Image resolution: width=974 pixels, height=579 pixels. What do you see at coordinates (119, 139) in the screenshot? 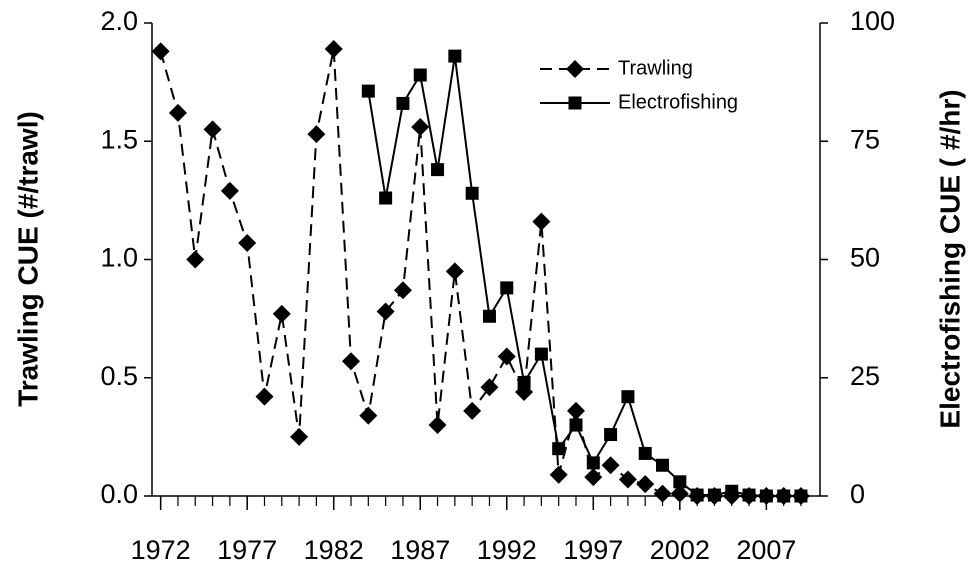
I see `y-tick-label: 1.5` at bounding box center [119, 139].